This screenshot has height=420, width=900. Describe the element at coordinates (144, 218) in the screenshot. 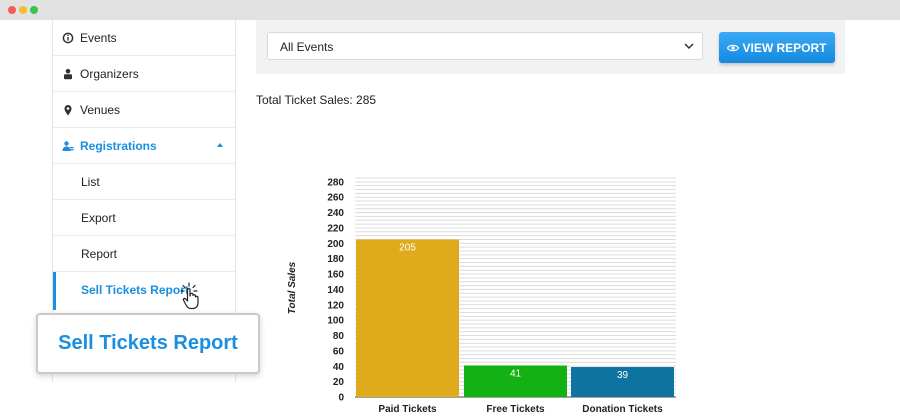

I see `sidebar-subitem-export: Export` at that location.